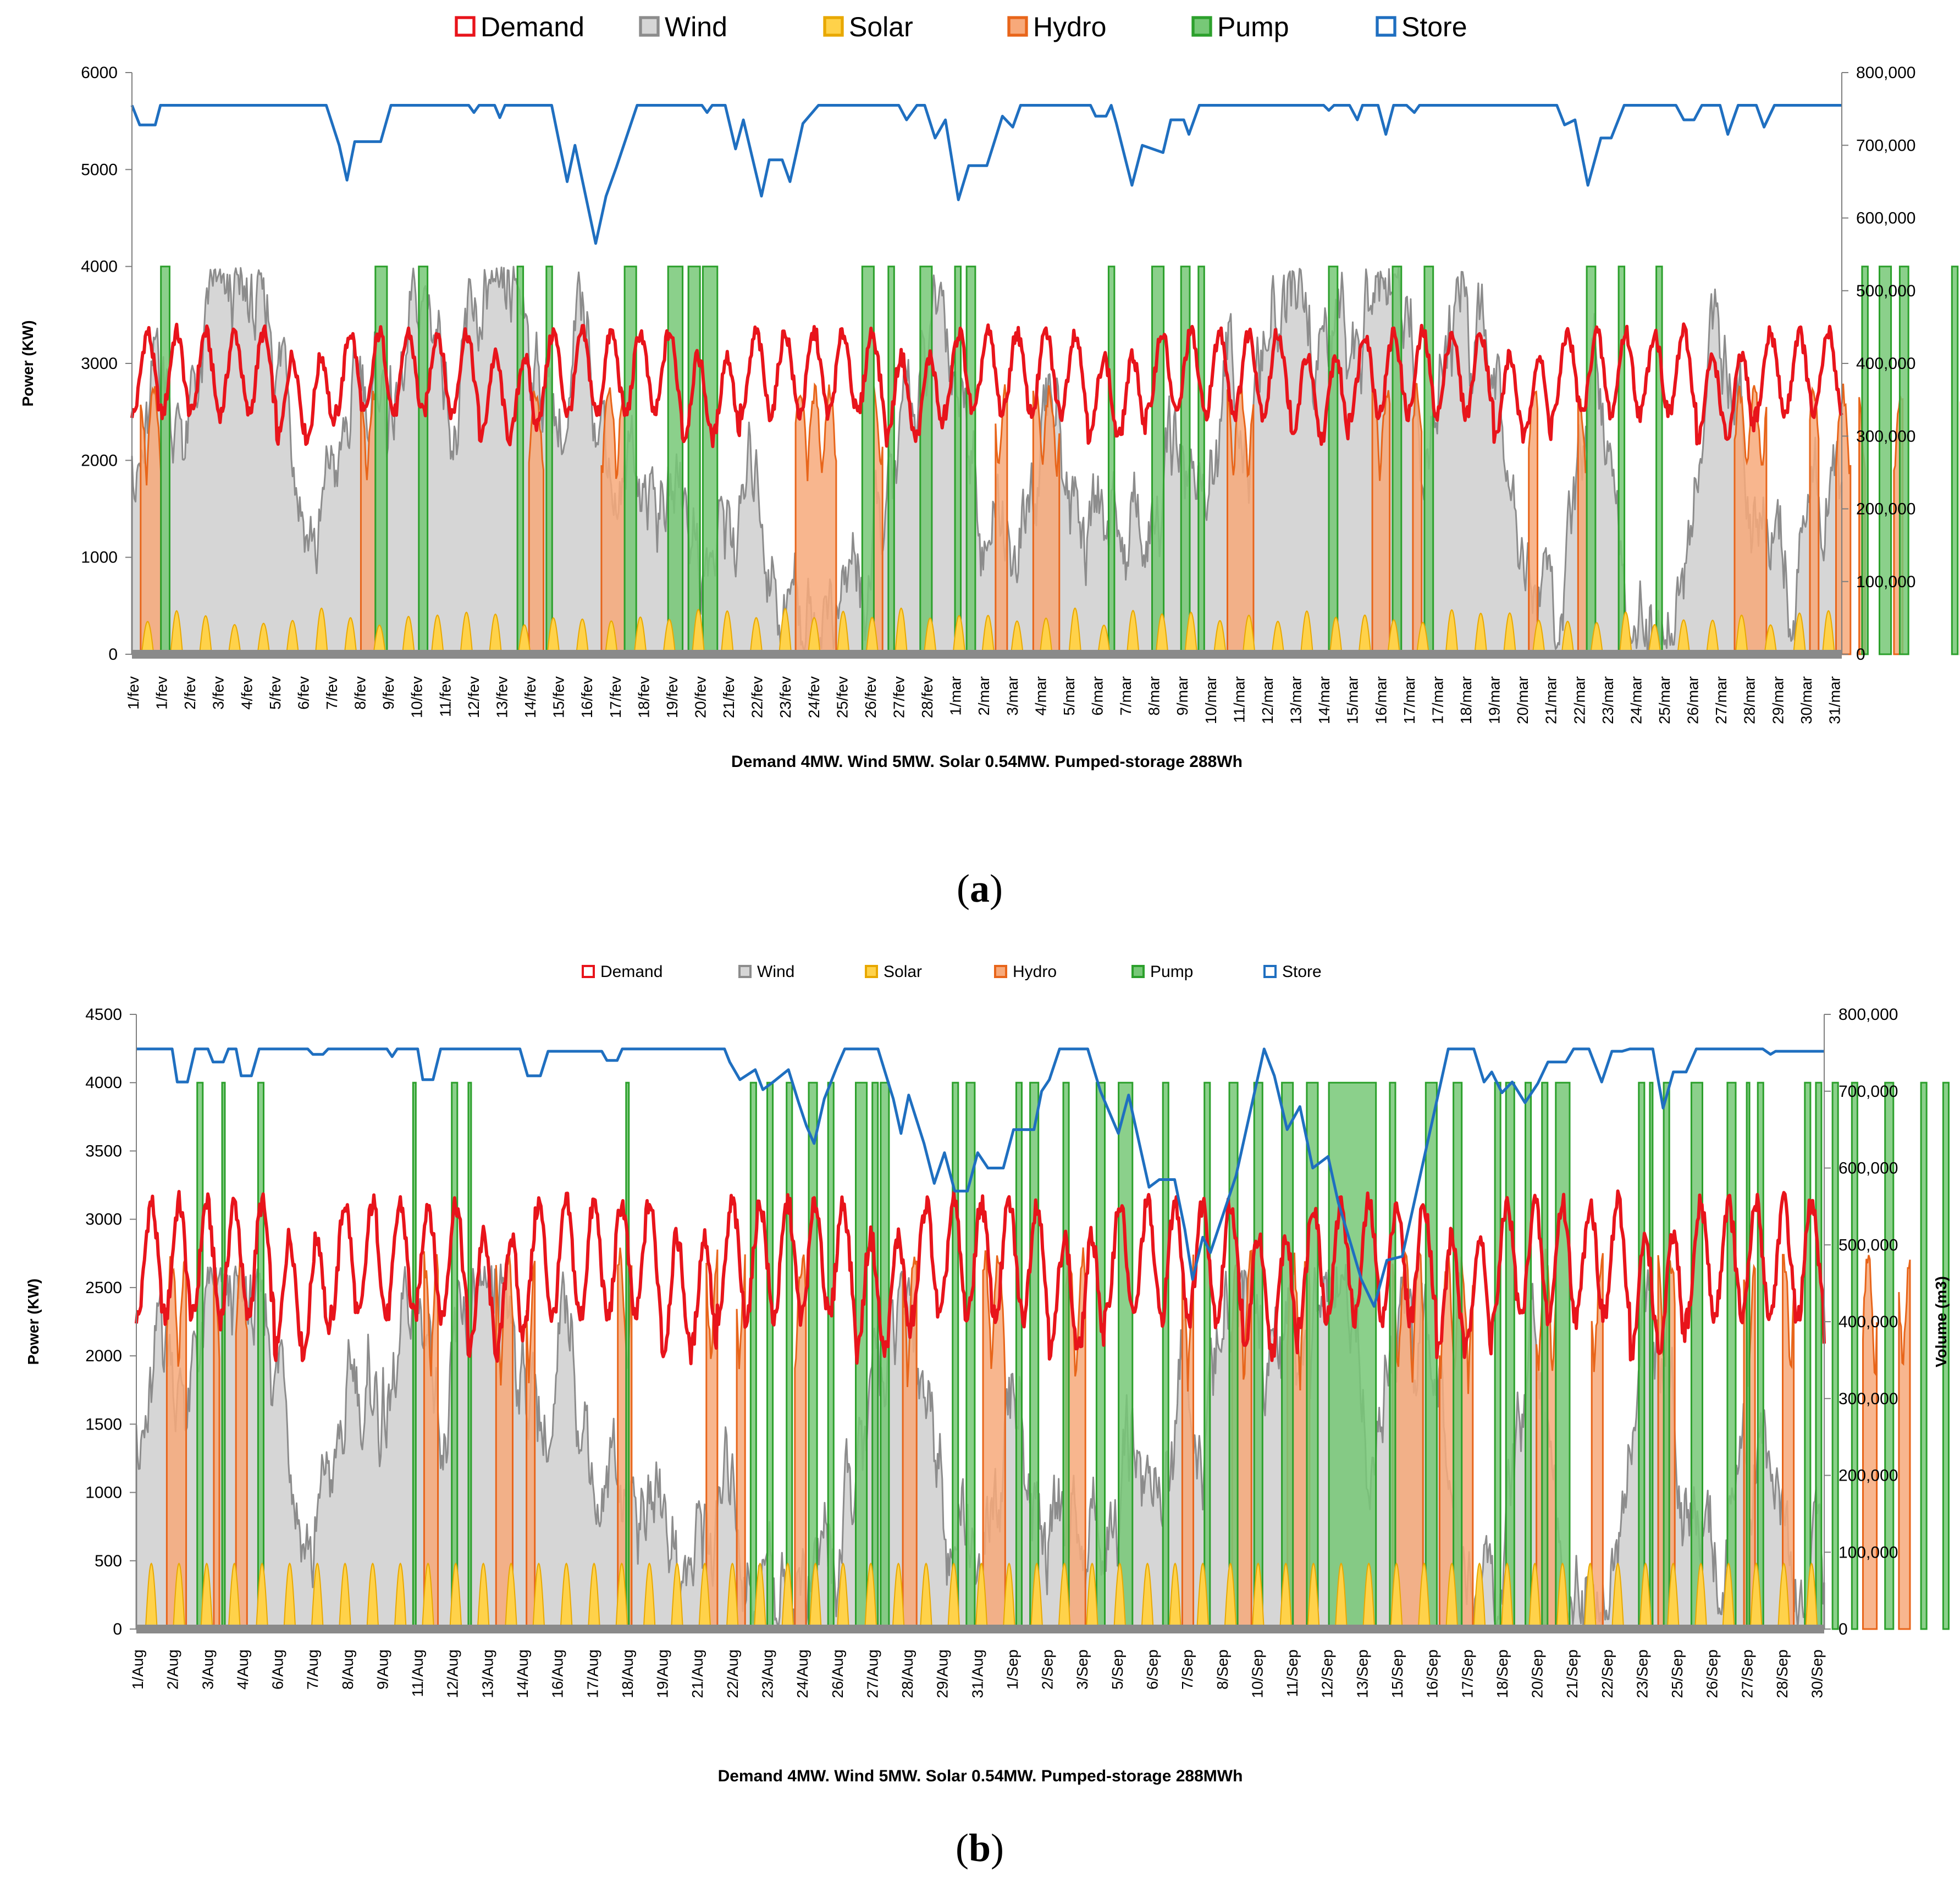  Describe the element at coordinates (1047, 1669) in the screenshot. I see `x-tick-label-b-26: 2/Sep` at that location.